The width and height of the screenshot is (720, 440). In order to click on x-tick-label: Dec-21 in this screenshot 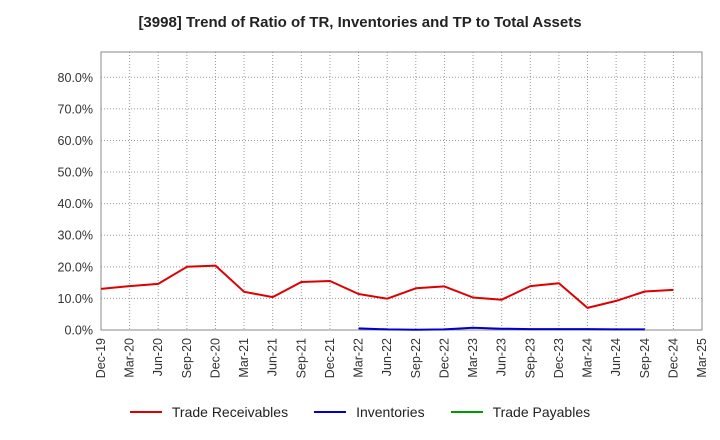, I will do `click(330, 358)`.